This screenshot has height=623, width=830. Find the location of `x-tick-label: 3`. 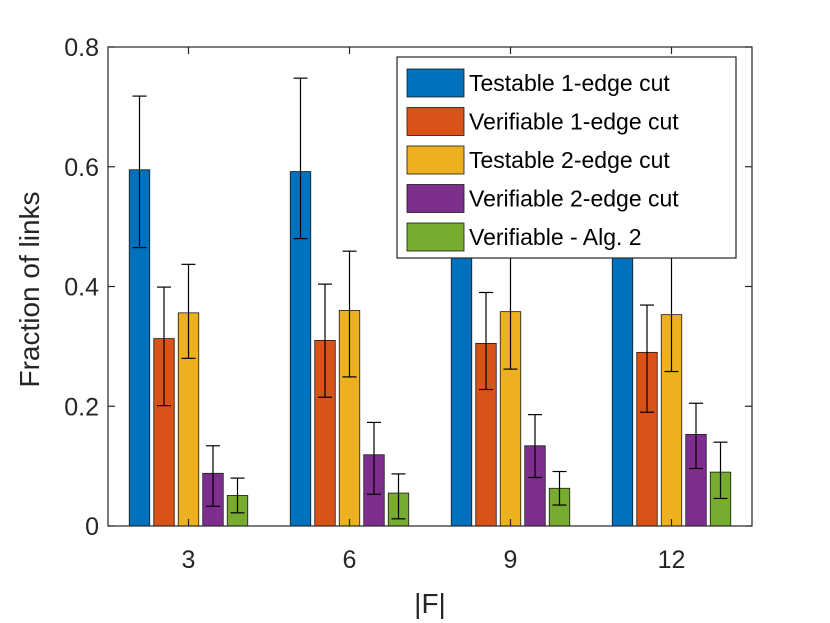

x-tick-label: 3 is located at coordinates (189, 560).